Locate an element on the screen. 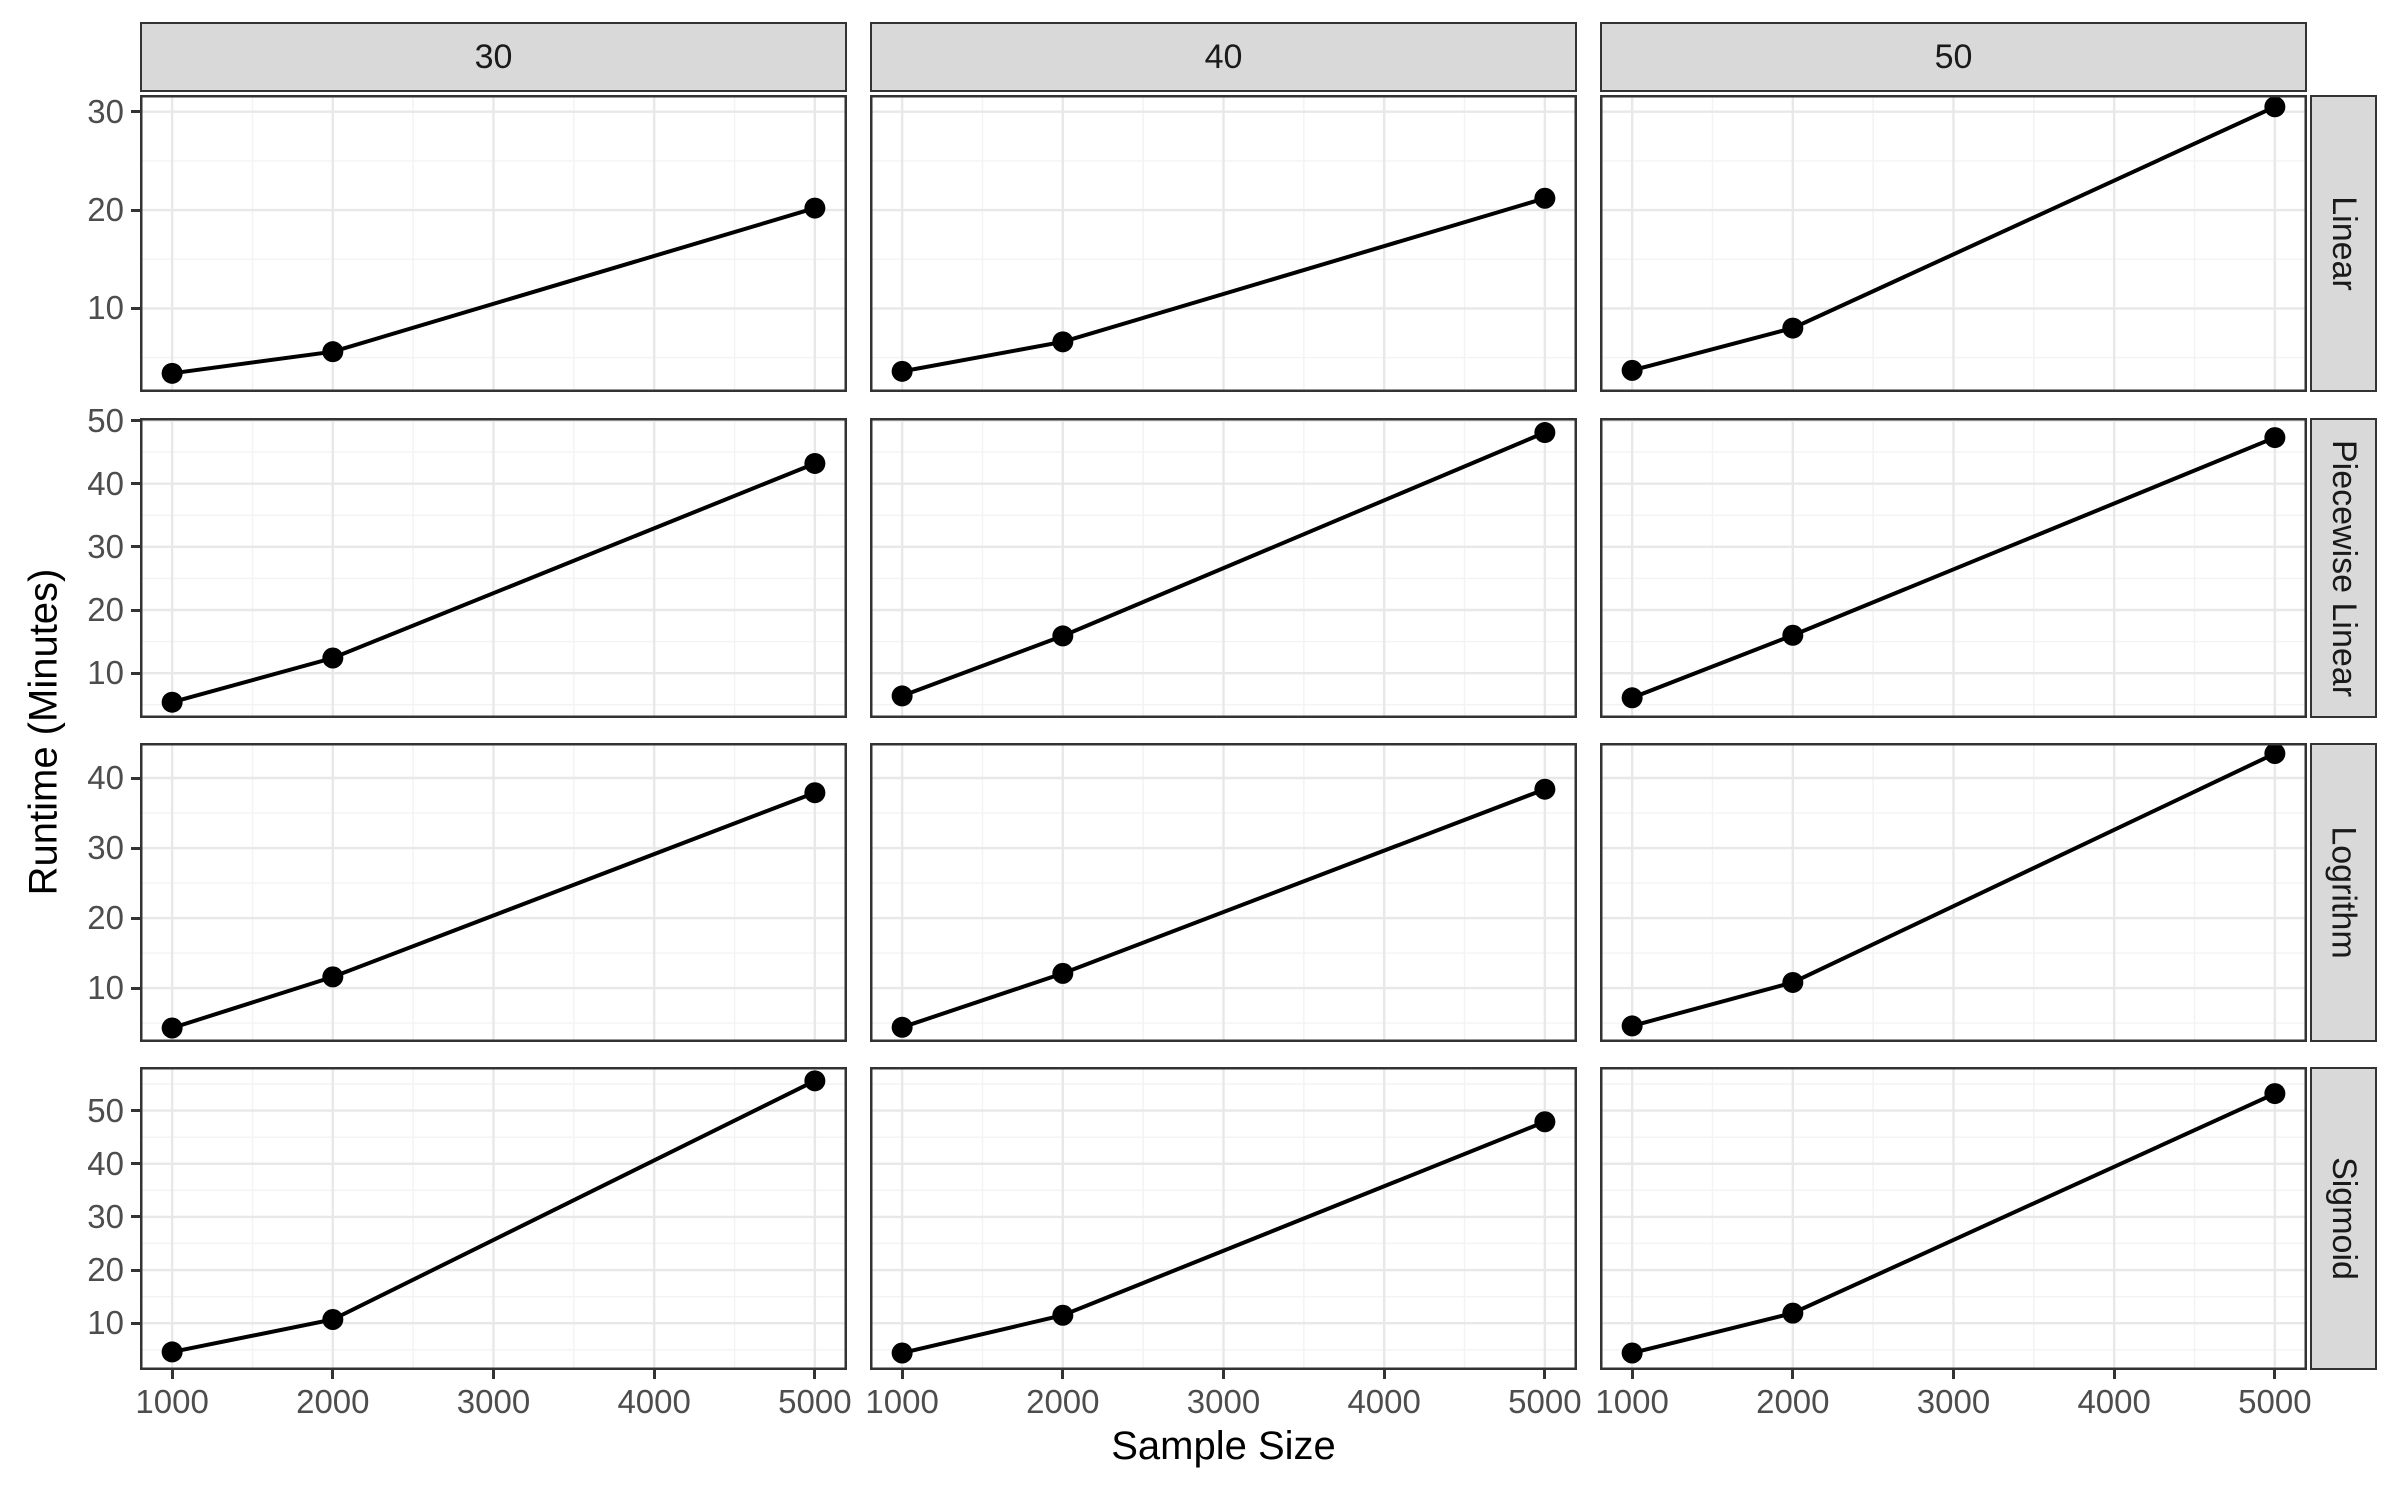 Image resolution: width=2400 pixels, height=1500 pixels. column-strip: 30 is located at coordinates (493, 57).